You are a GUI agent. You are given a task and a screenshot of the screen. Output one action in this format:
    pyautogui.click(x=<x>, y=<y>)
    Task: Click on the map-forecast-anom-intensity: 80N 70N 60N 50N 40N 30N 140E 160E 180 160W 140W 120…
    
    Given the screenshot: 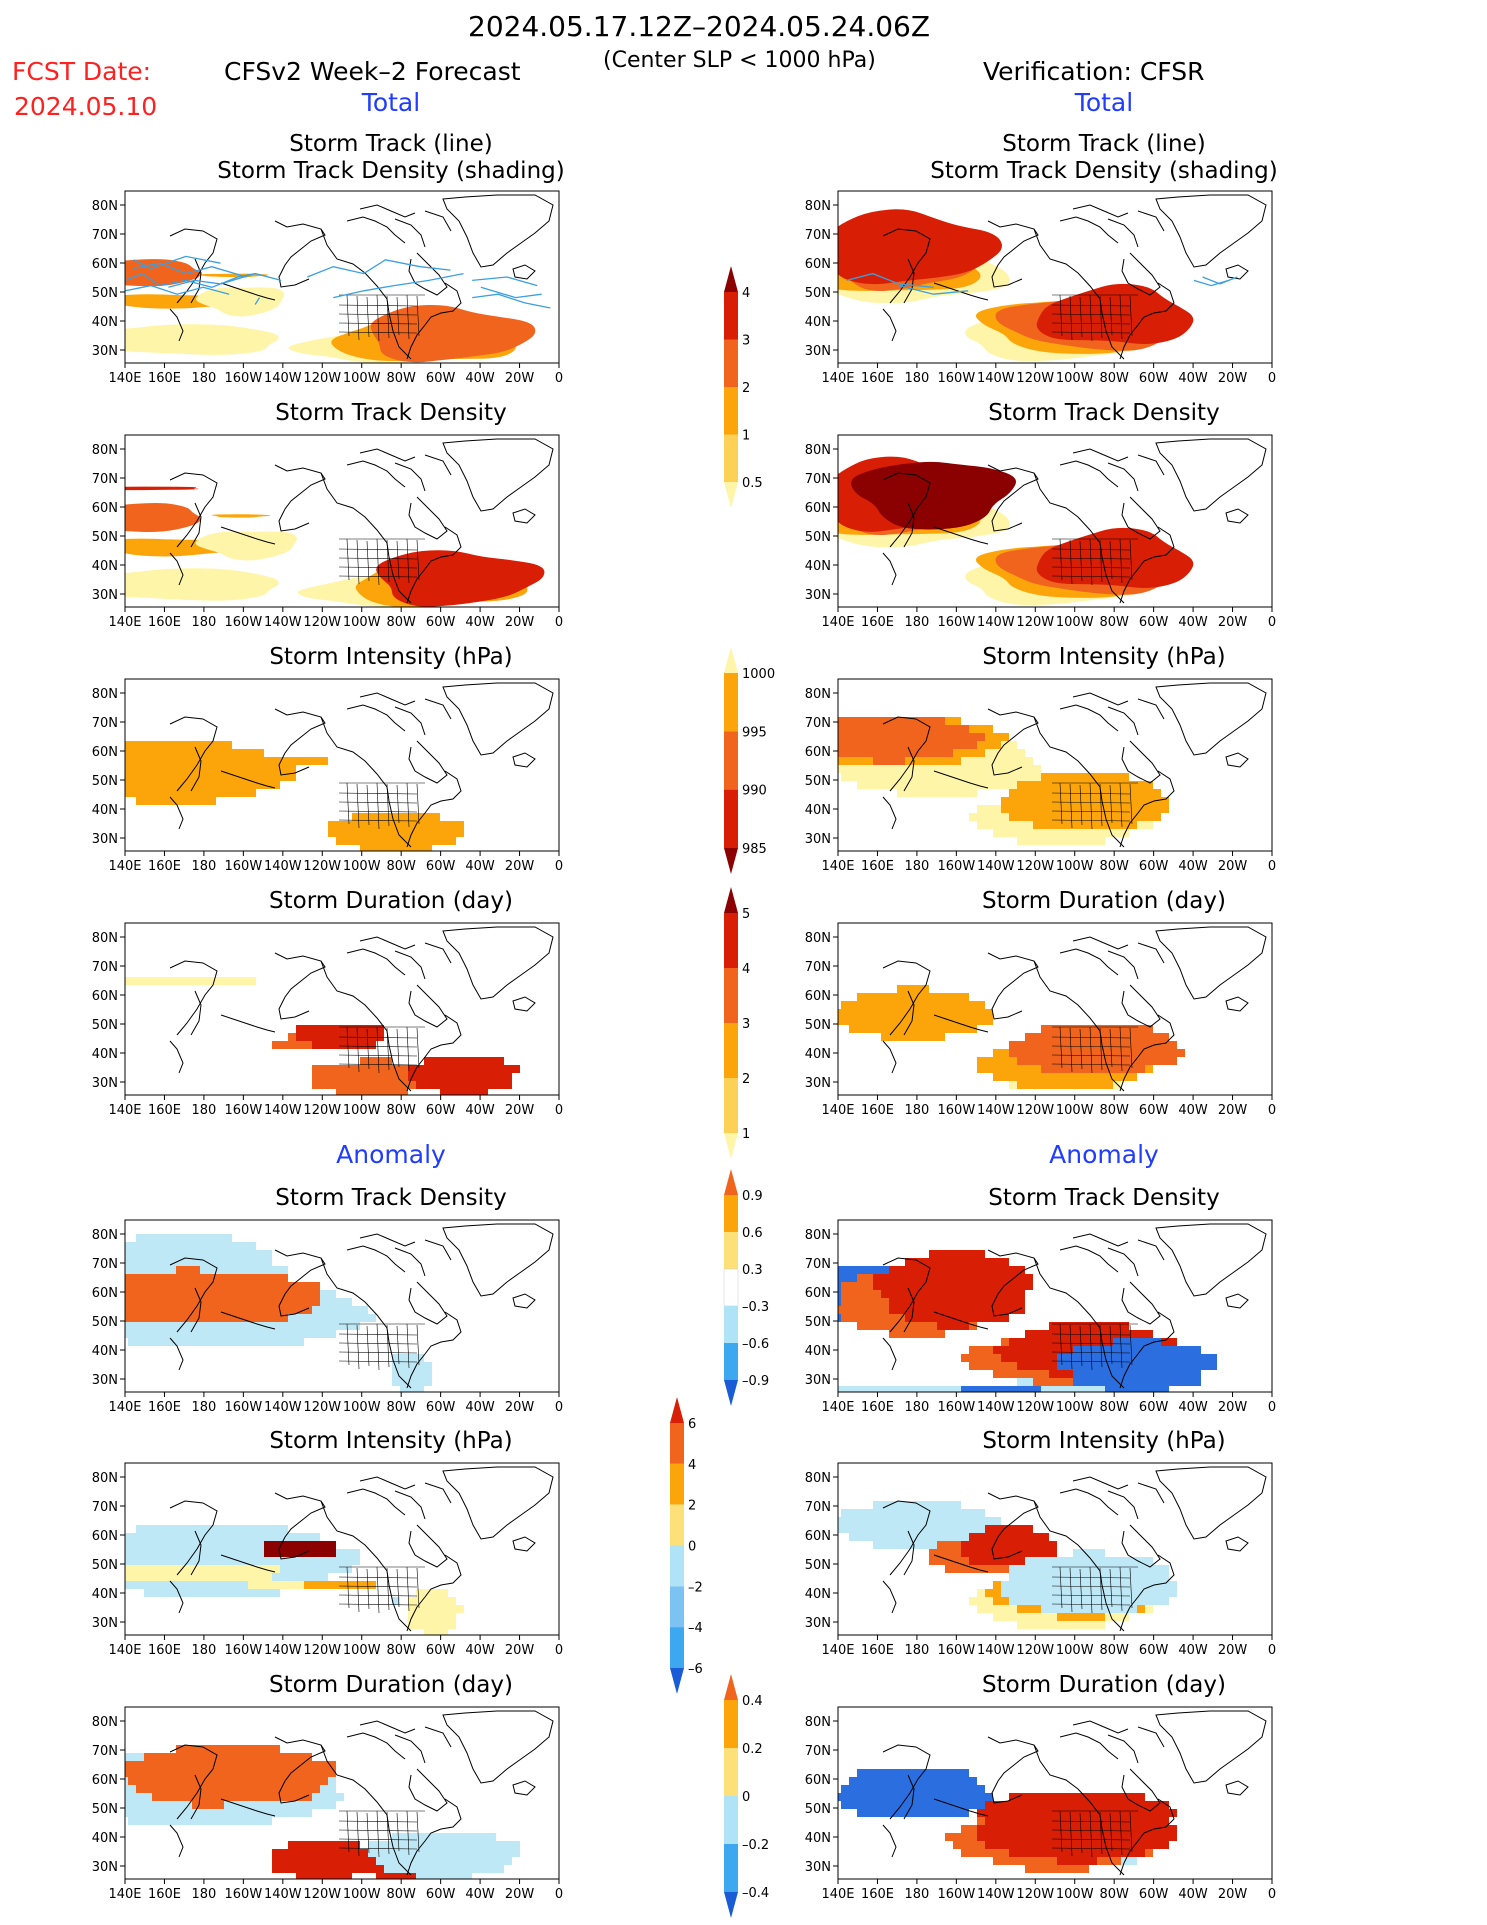 What is the action you would take?
    pyautogui.click(x=348, y=1560)
    